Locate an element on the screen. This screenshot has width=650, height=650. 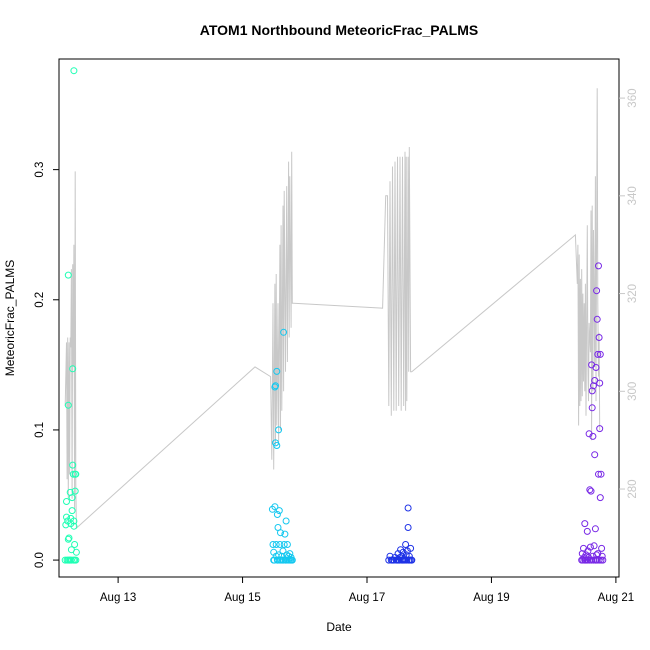
right-y-tick-label: 340 is located at coordinates (633, 195).